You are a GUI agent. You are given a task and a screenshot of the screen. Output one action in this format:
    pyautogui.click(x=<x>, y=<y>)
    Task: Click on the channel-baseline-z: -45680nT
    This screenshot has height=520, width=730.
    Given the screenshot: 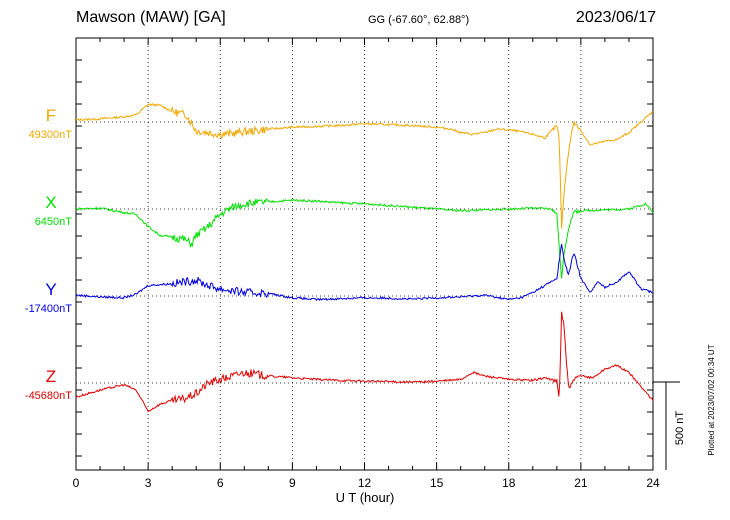 What is the action you would take?
    pyautogui.click(x=48, y=396)
    